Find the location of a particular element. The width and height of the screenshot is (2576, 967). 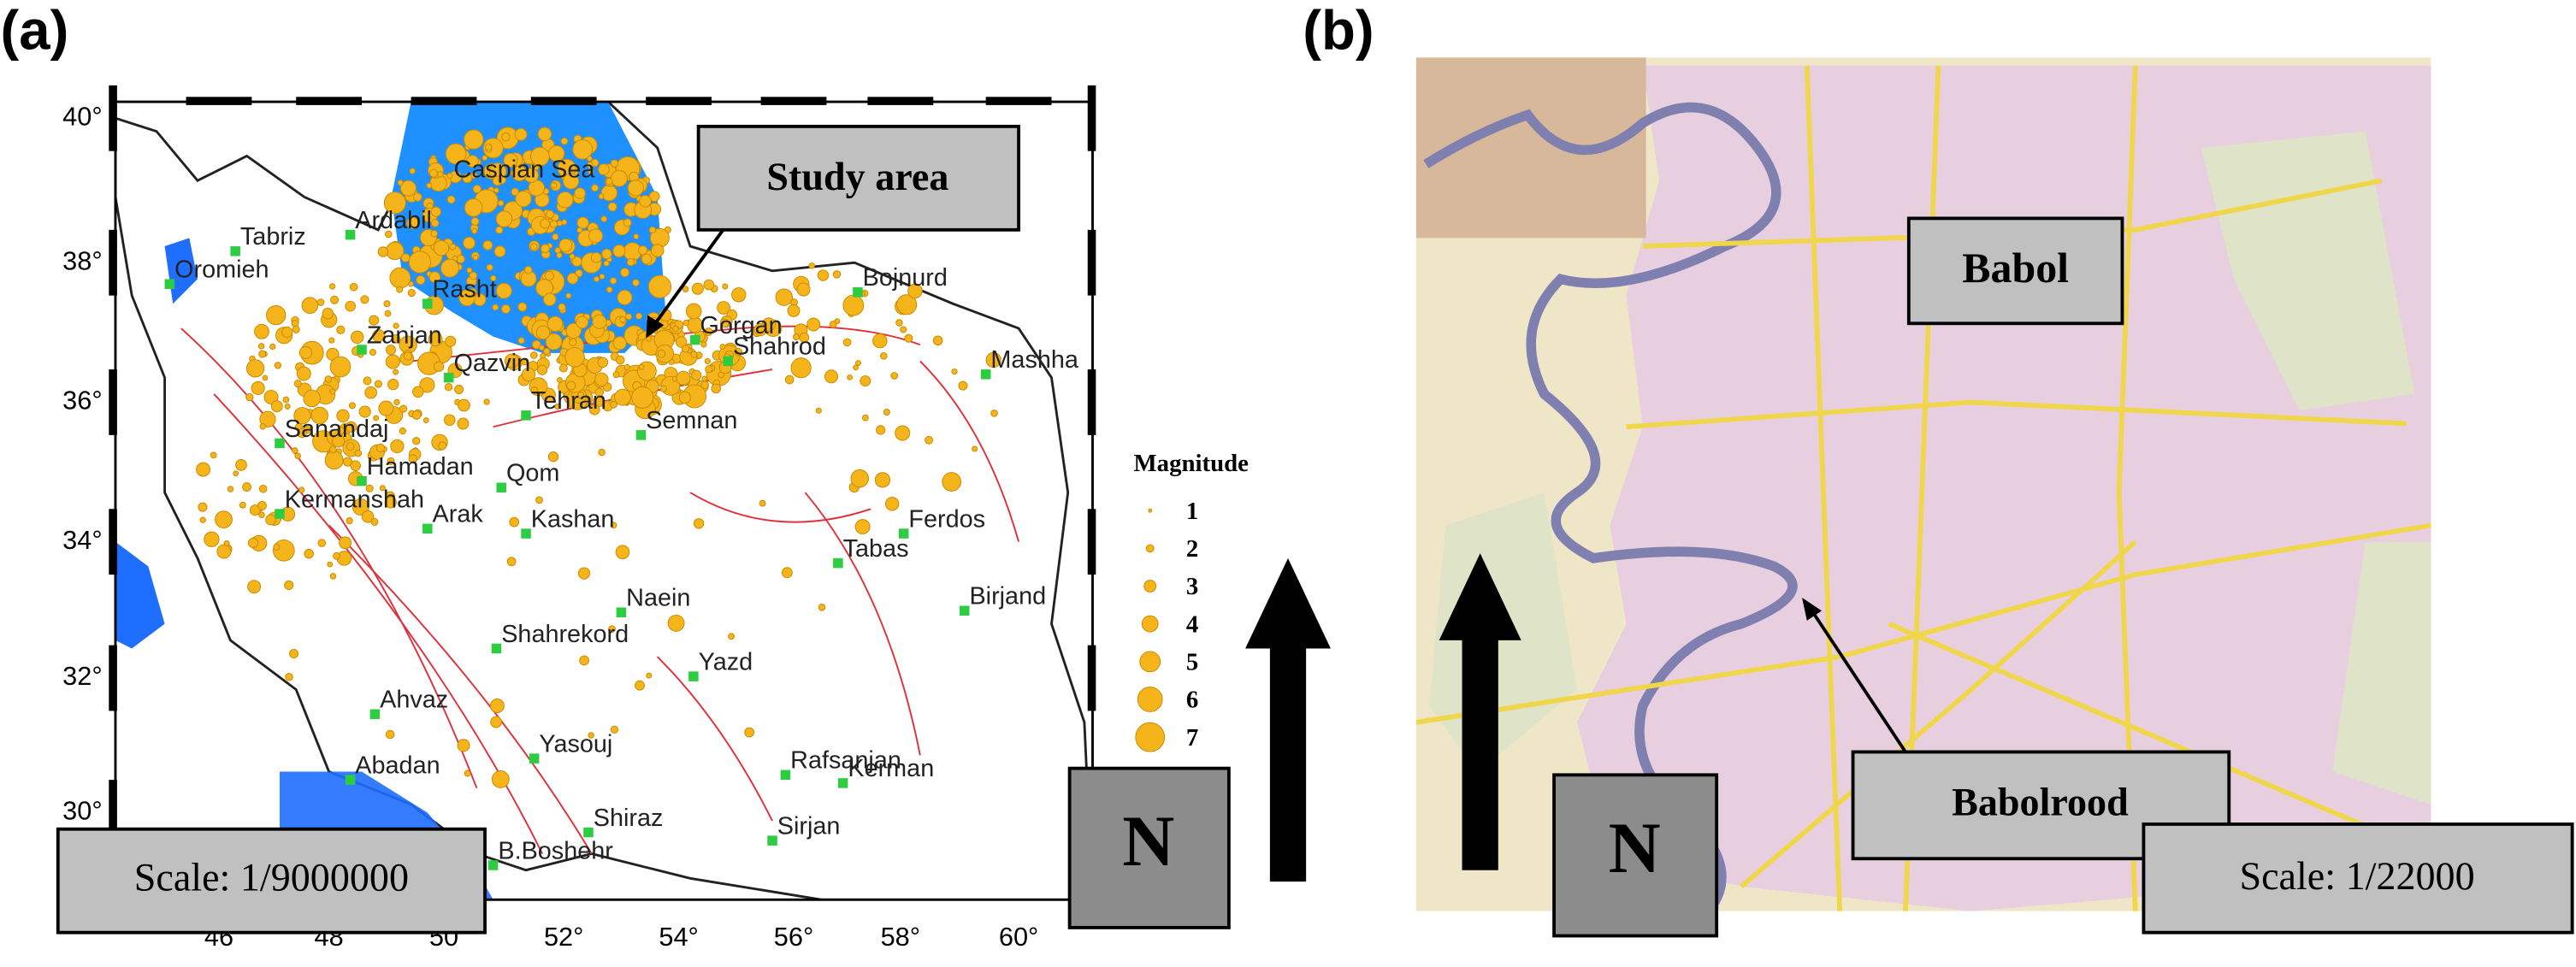

lat-tick-label: 36° is located at coordinates (82, 401).